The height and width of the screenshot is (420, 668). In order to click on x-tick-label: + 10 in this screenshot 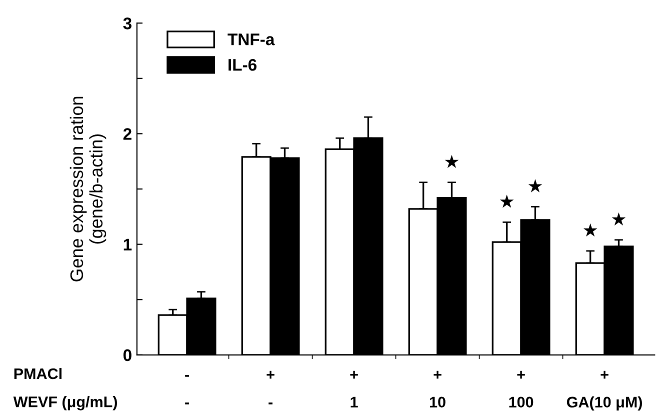, I will do `click(438, 389)`.